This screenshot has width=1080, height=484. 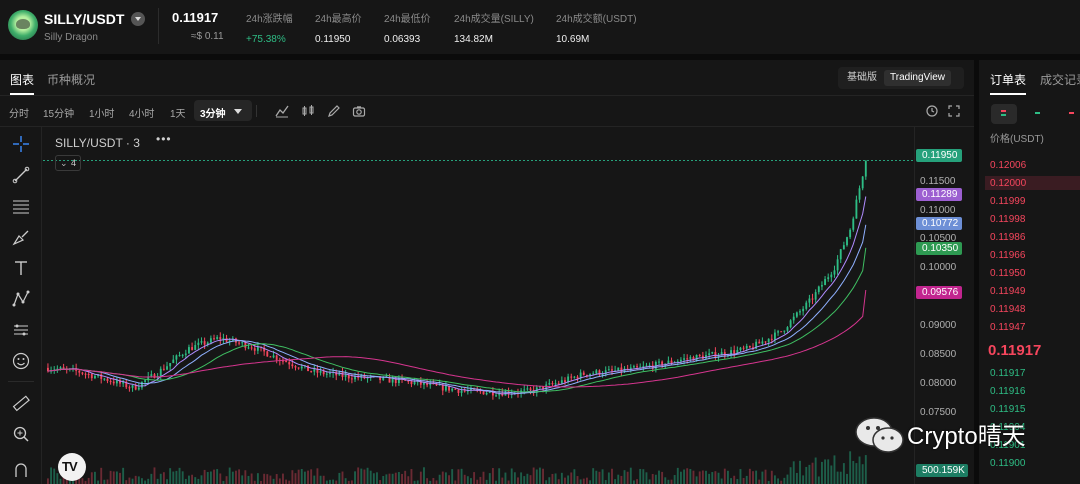 What do you see at coordinates (1008, 273) in the screenshot?
I see `ask-price: 0.11950` at bounding box center [1008, 273].